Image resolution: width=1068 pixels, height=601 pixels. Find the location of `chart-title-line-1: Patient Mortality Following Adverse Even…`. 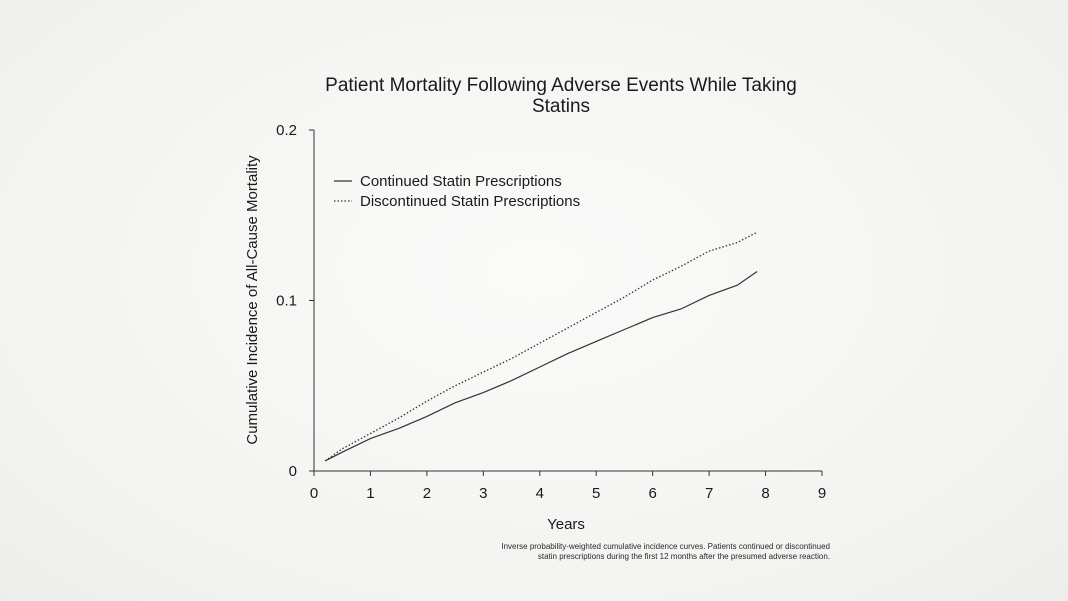

chart-title-line-1: Patient Mortality Following Adverse Even… is located at coordinates (561, 85).